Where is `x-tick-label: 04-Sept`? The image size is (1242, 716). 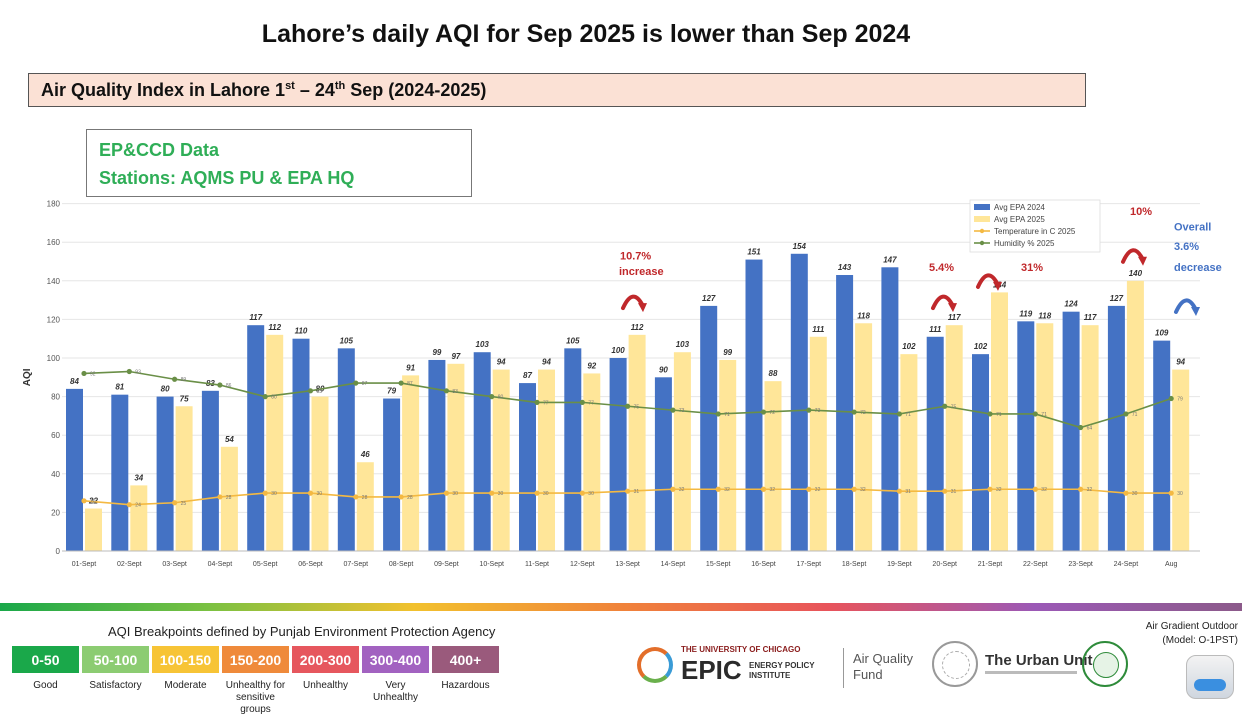 x-tick-label: 04-Sept is located at coordinates (220, 564).